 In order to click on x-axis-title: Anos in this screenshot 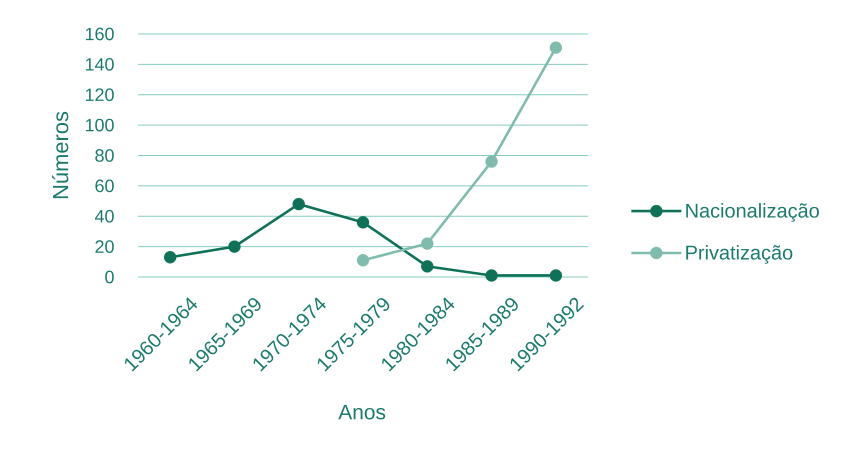, I will do `click(362, 412)`.